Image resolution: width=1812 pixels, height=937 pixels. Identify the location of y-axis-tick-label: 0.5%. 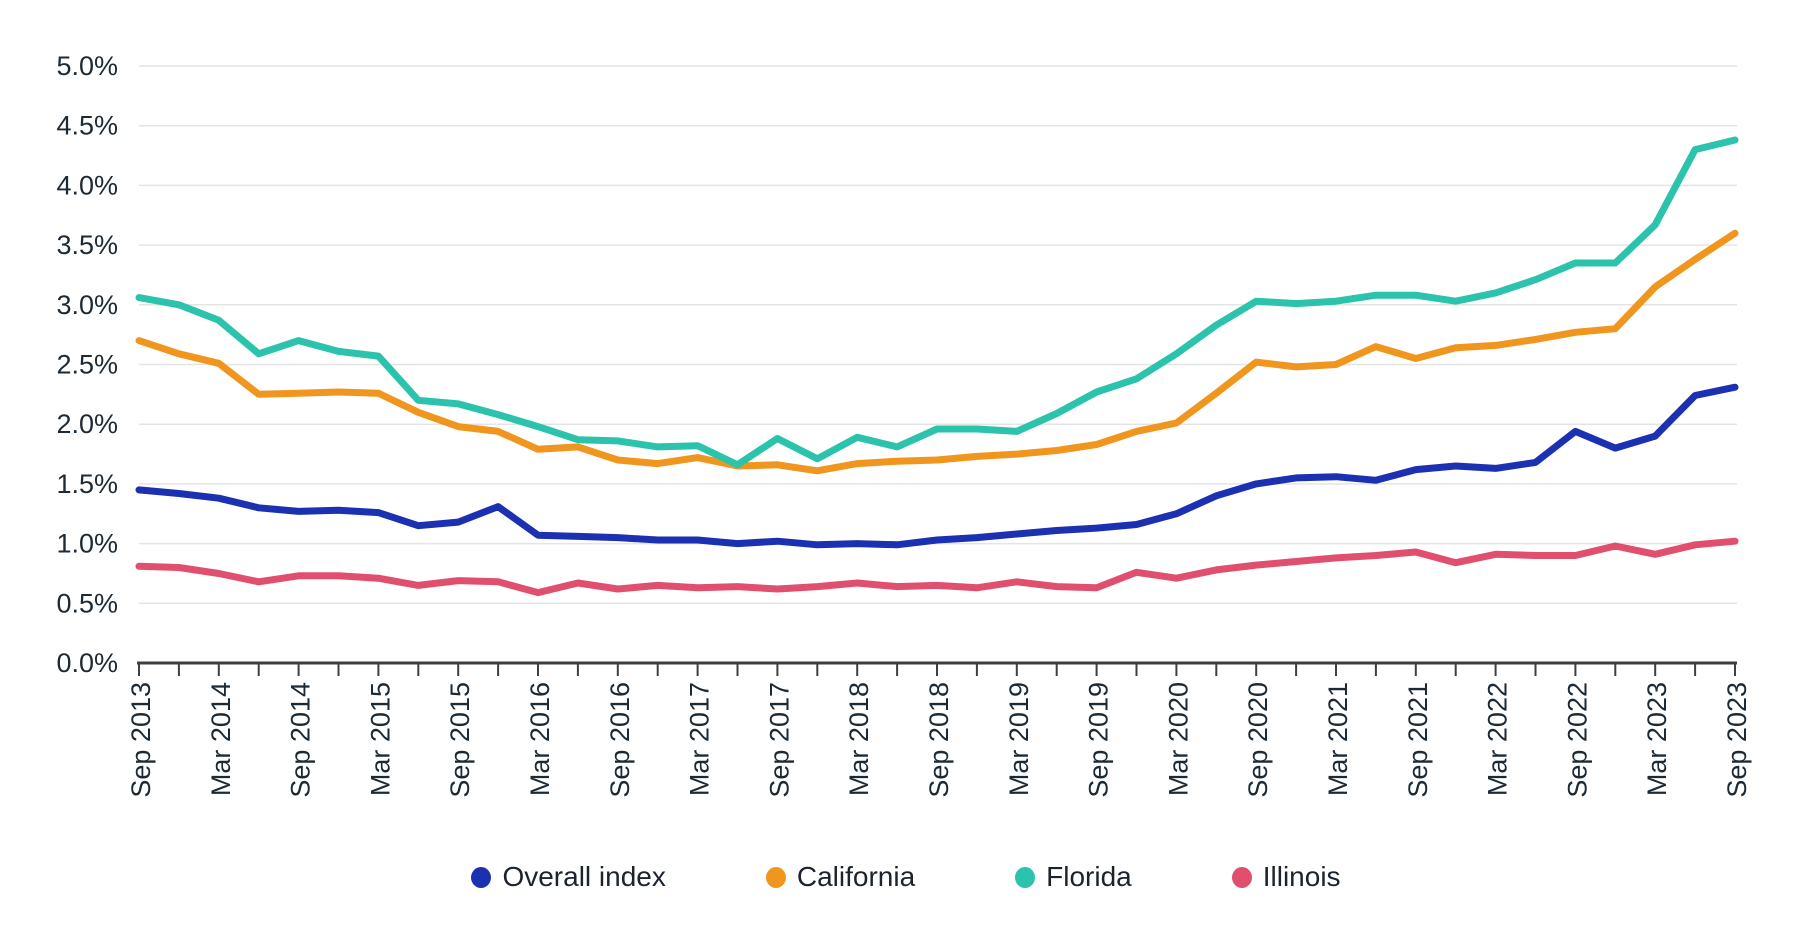
(87, 603).